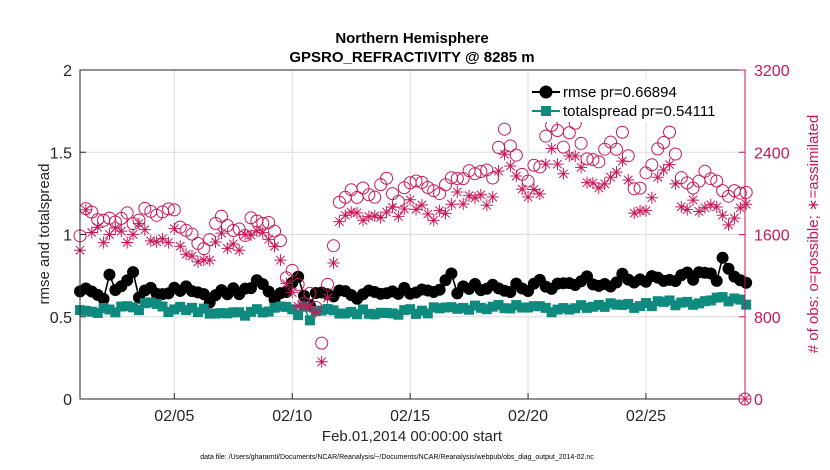  I want to click on y-right-tick-label: 0, so click(758, 400).